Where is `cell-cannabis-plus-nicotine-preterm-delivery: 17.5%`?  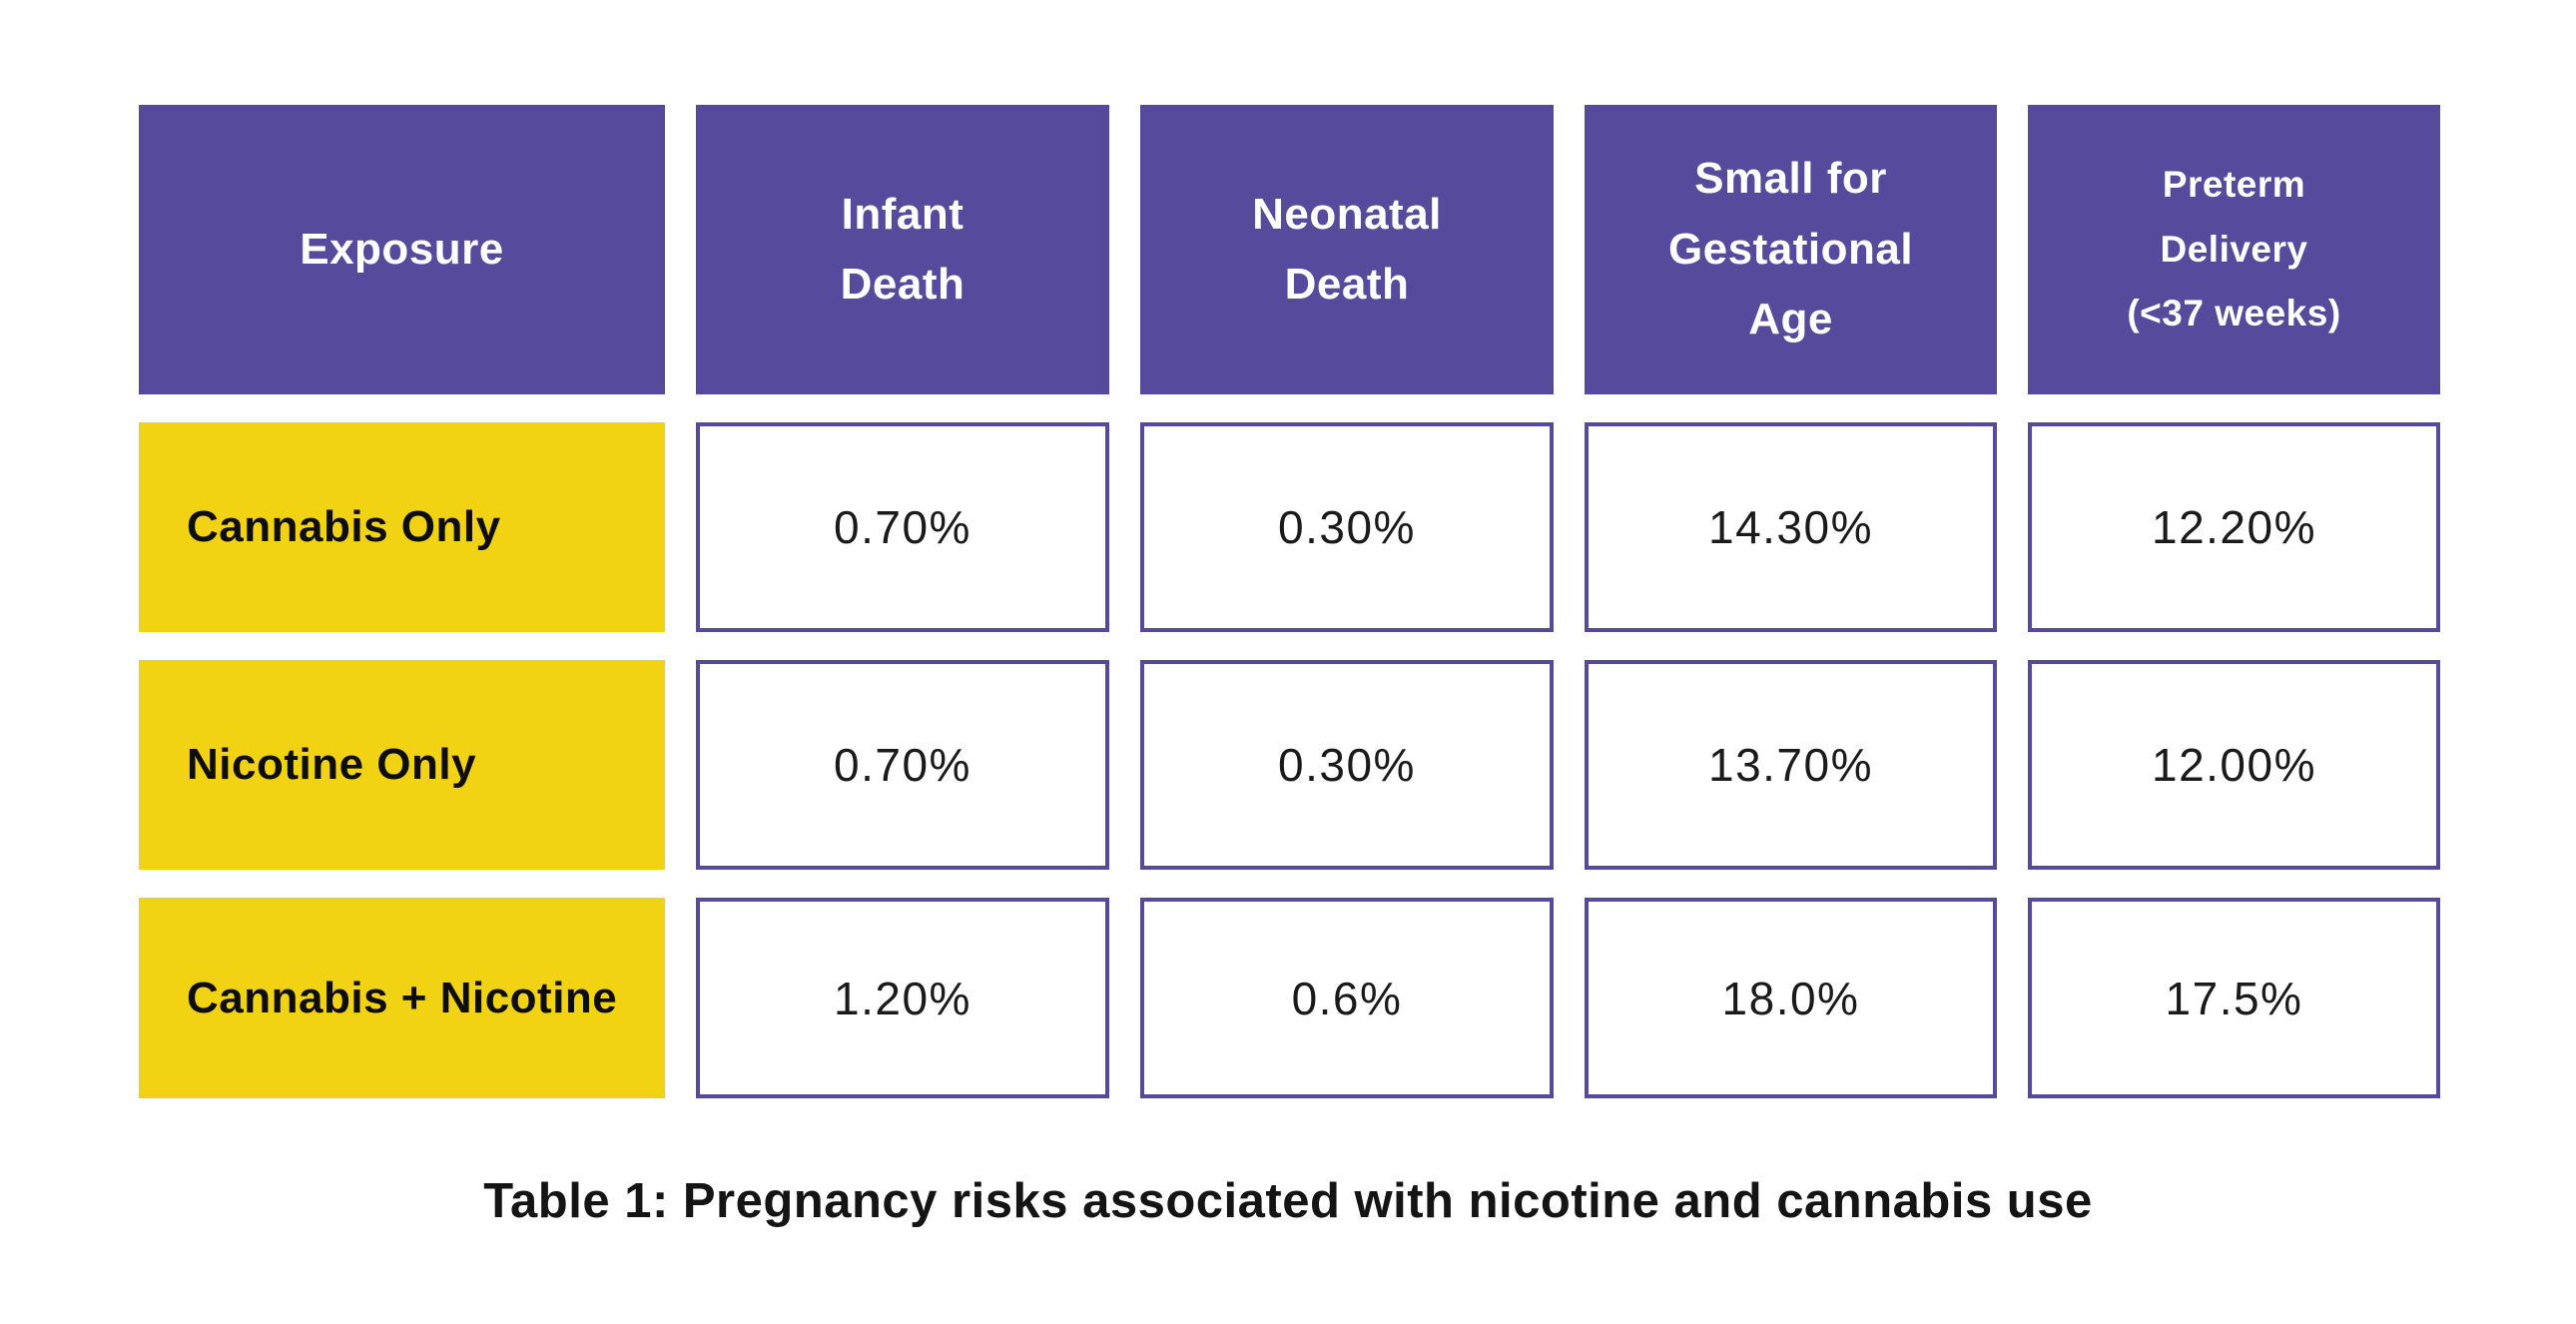 cell-cannabis-plus-nicotine-preterm-delivery: 17.5% is located at coordinates (2234, 998).